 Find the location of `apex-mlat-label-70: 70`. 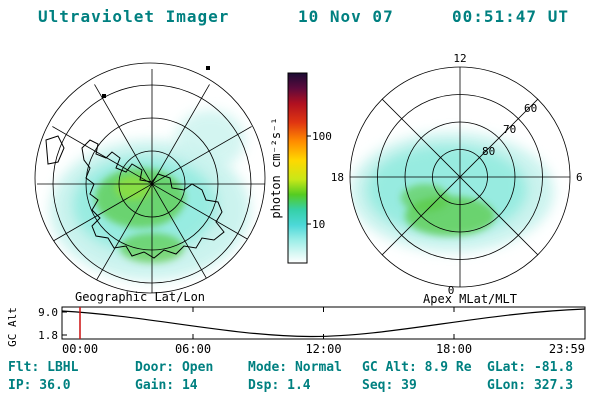

apex-mlat-label-70: 70 is located at coordinates (509, 129).